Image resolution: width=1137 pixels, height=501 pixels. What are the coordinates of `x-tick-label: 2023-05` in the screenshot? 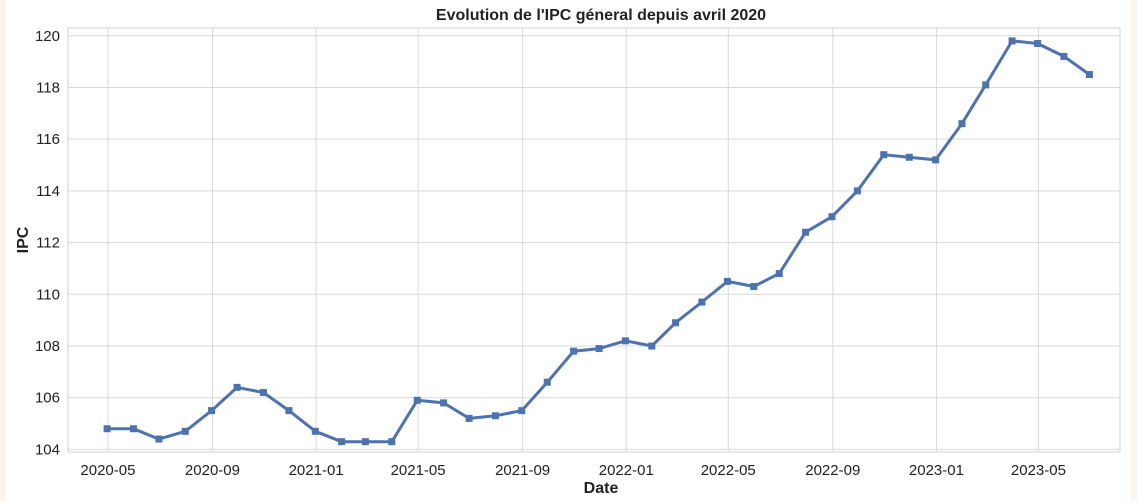 It's located at (1038, 470).